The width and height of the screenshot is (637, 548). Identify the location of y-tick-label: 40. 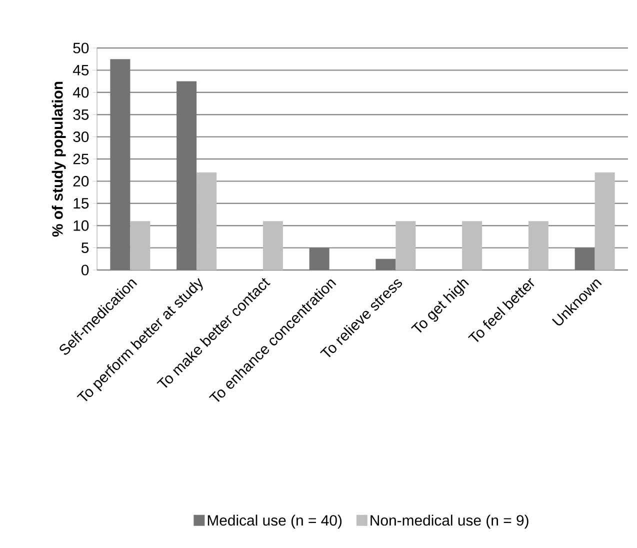
(80, 92).